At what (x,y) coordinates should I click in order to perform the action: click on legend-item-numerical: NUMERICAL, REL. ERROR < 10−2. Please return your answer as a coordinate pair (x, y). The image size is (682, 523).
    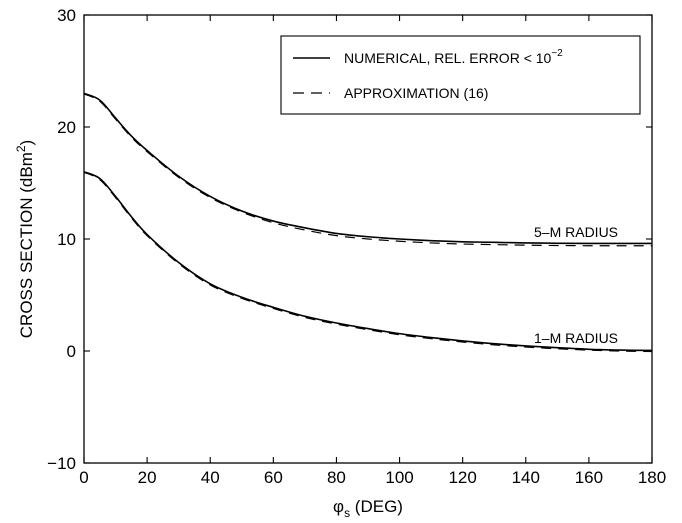
    Looking at the image, I should click on (453, 57).